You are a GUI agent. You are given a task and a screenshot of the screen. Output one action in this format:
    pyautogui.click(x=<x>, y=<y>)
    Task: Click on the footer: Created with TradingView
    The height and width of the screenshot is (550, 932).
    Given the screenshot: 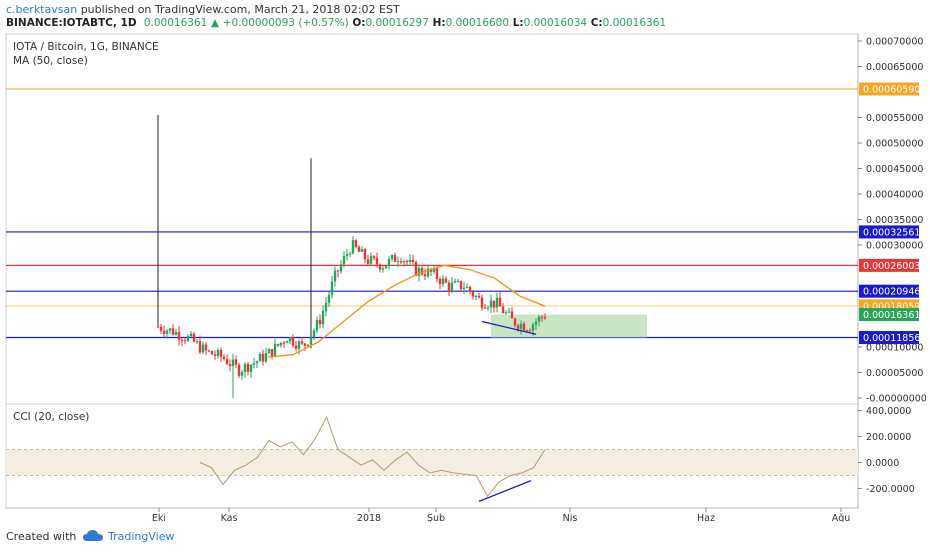 What is the action you would take?
    pyautogui.click(x=466, y=536)
    